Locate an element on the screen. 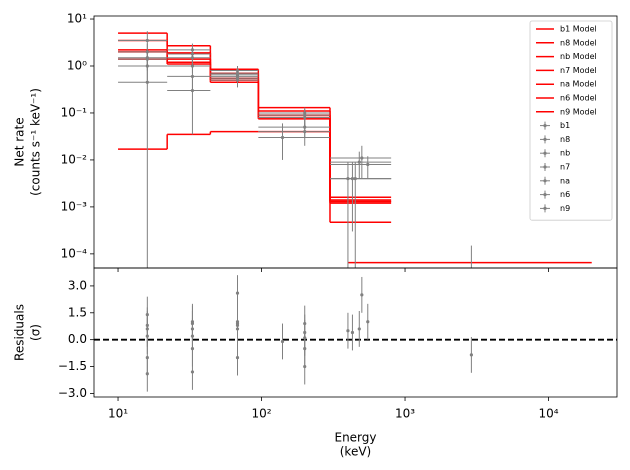 This screenshot has height=470, width=630. x-axis-label: Energy is located at coordinates (355, 438).